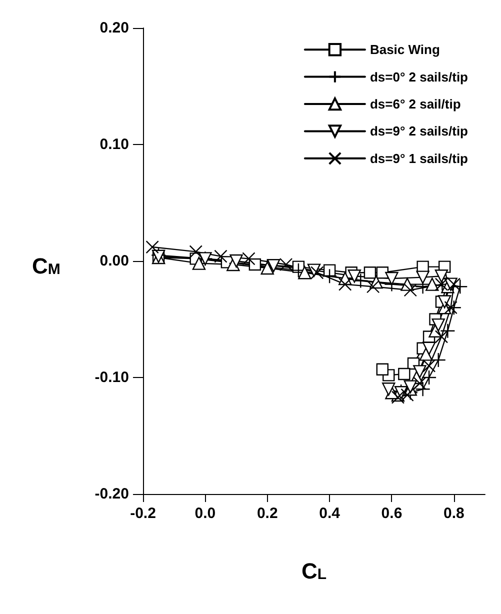  I want to click on legend-label: ds=9° 2 sails/tip, so click(419, 131).